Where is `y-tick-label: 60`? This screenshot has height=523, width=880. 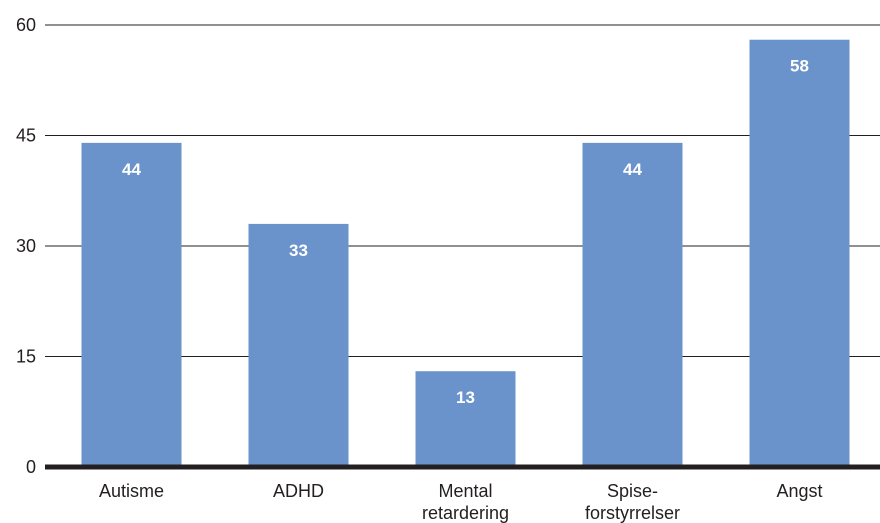 y-tick-label: 60 is located at coordinates (26, 25).